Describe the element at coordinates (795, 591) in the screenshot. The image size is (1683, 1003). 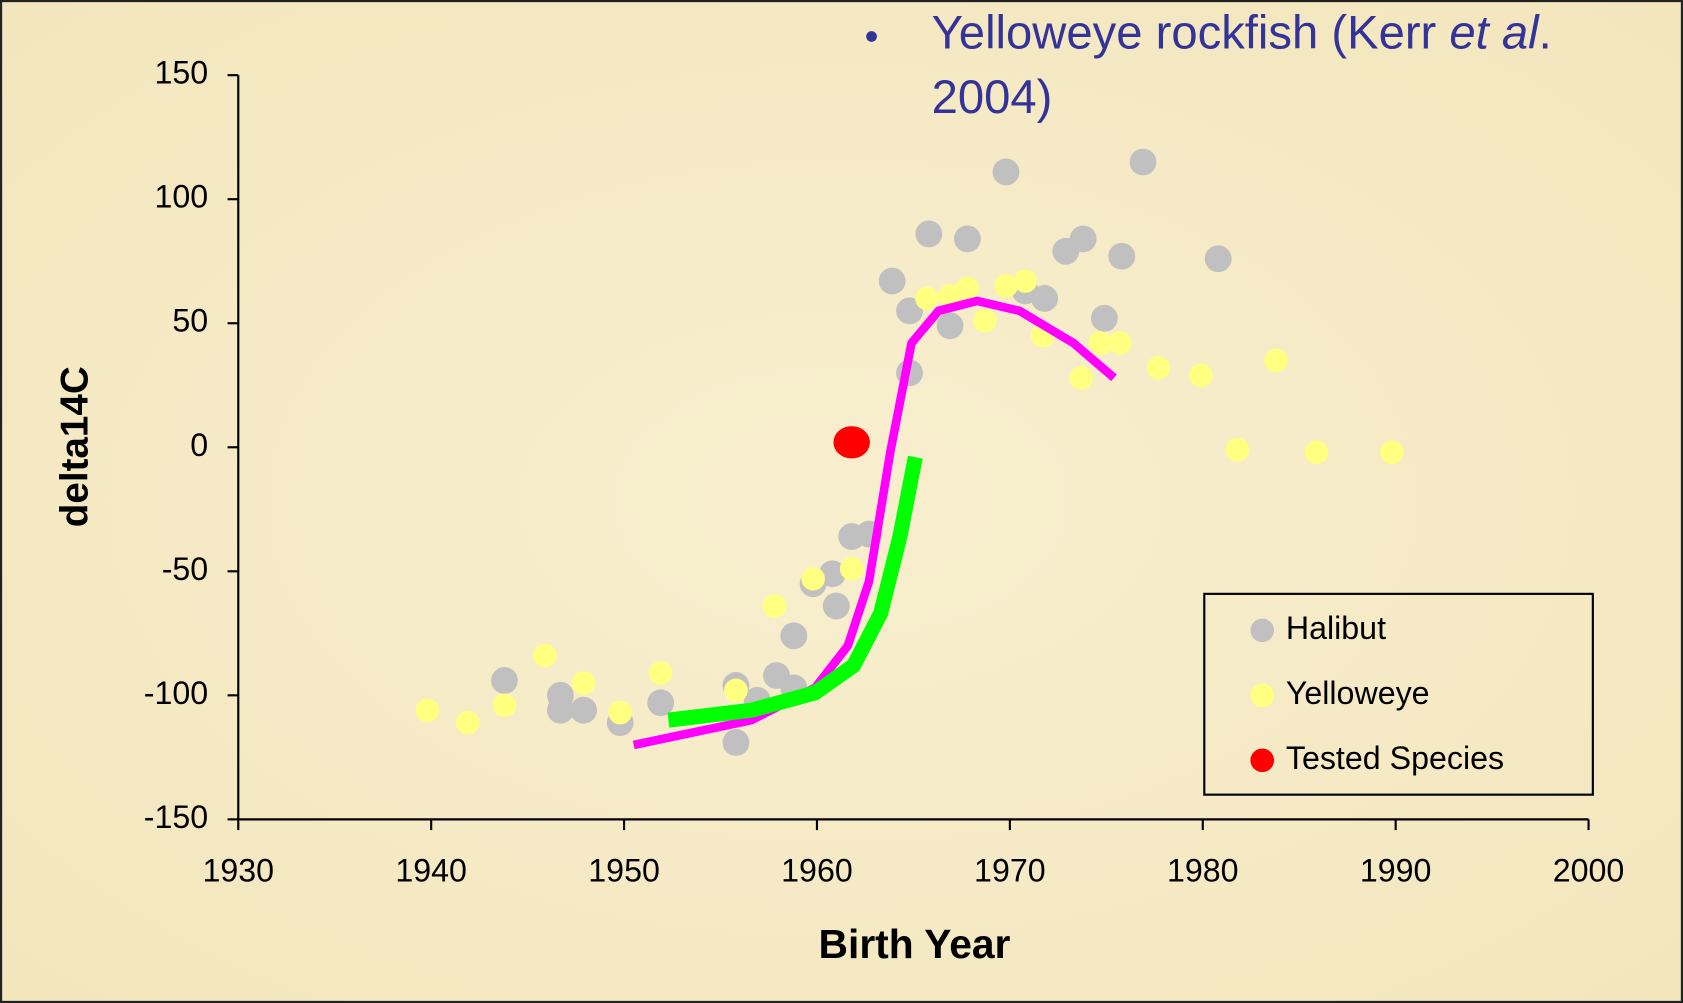
I see `curve` at that location.